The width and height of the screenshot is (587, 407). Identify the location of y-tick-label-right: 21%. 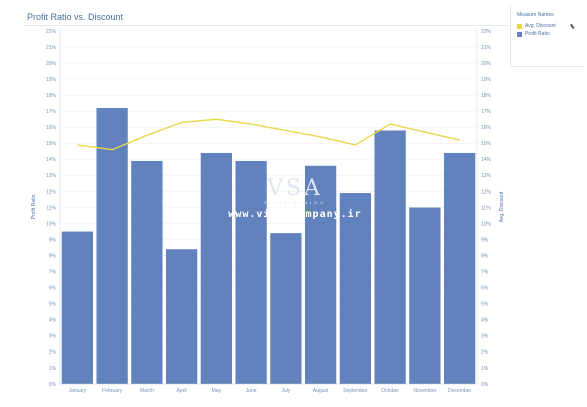
(486, 48).